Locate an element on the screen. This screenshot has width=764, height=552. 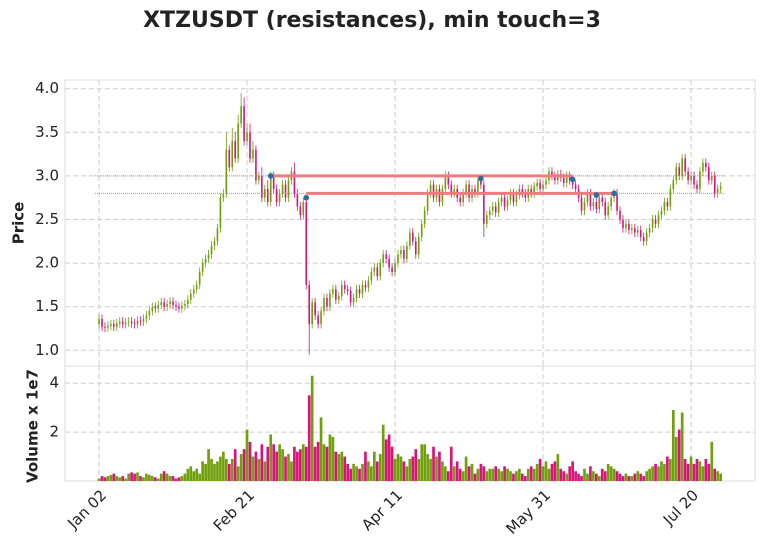
volume-axis-label: Volume x 1e7 is located at coordinates (33, 426).